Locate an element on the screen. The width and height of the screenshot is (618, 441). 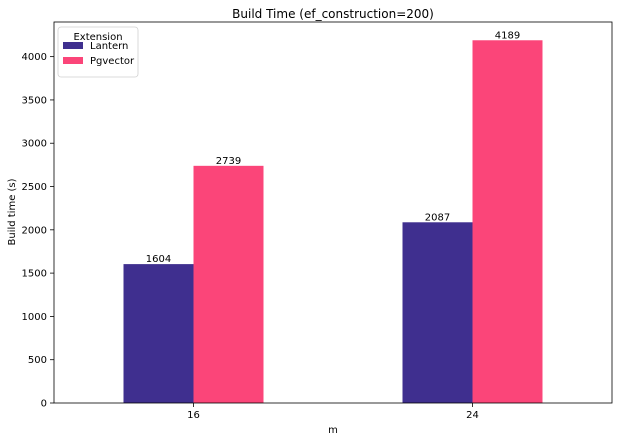
x-axis-label: m is located at coordinates (333, 430).